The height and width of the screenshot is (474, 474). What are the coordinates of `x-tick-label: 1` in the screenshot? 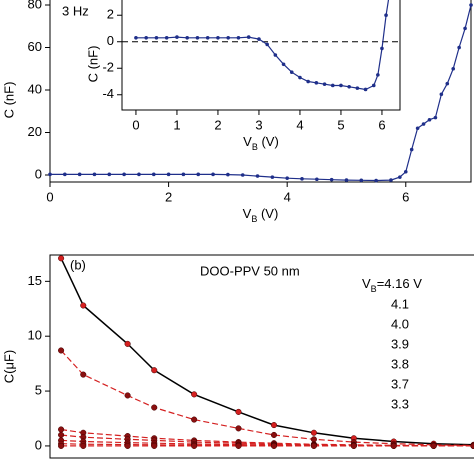 It's located at (176, 124).